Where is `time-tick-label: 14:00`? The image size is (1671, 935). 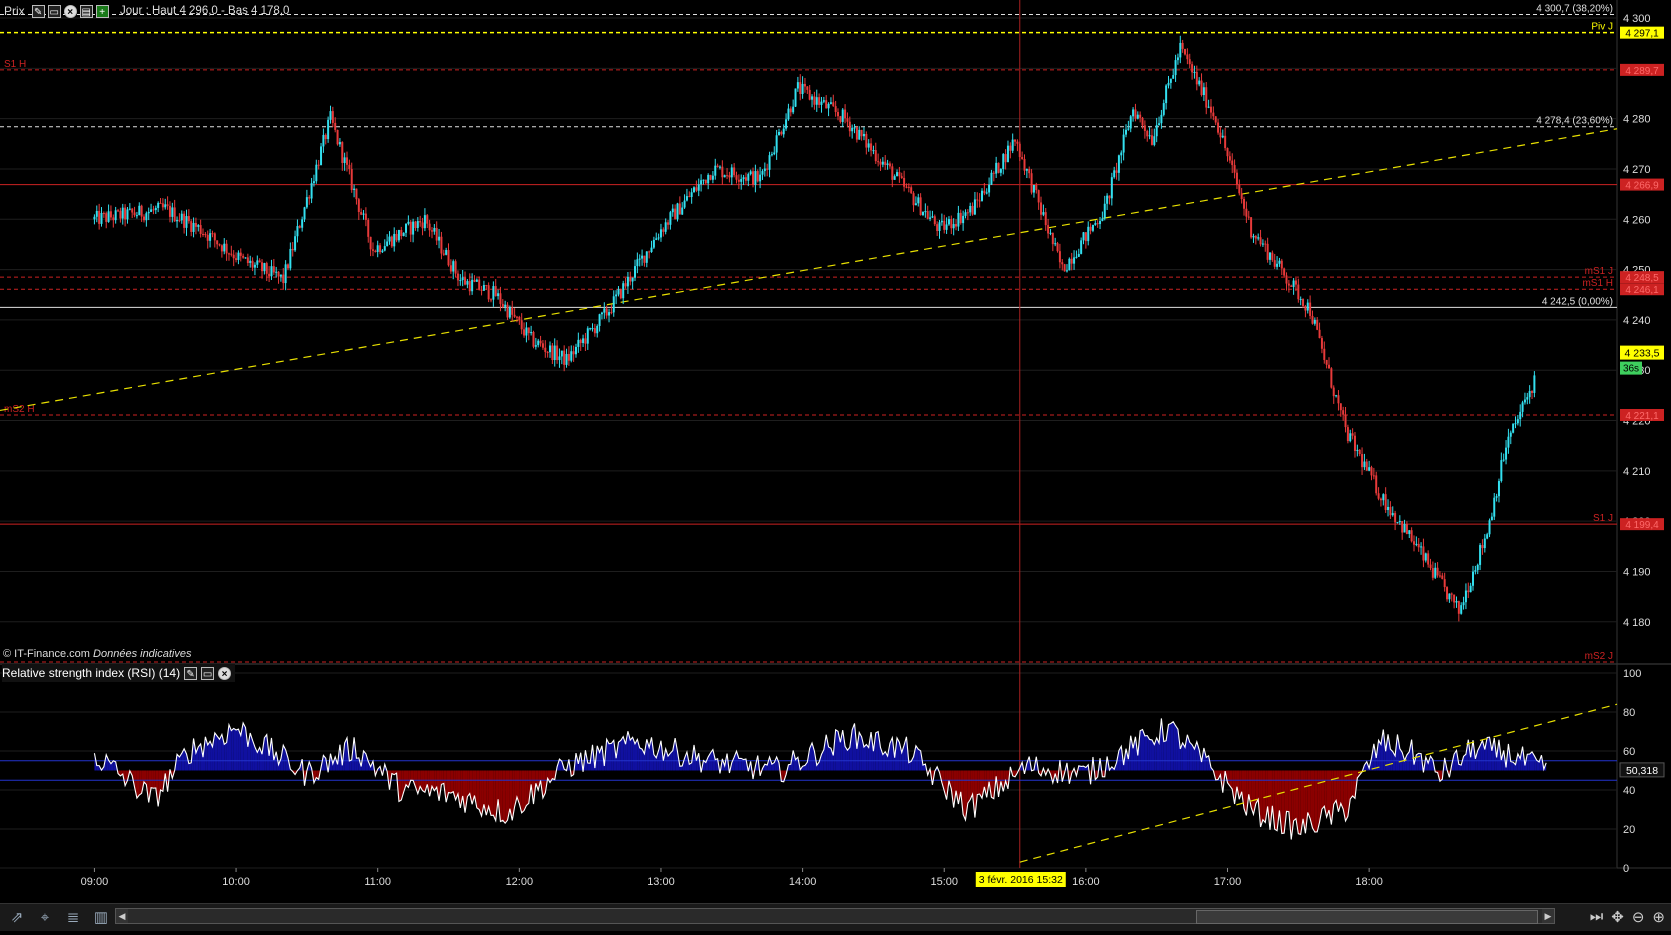
time-tick-label: 14:00 is located at coordinates (803, 882).